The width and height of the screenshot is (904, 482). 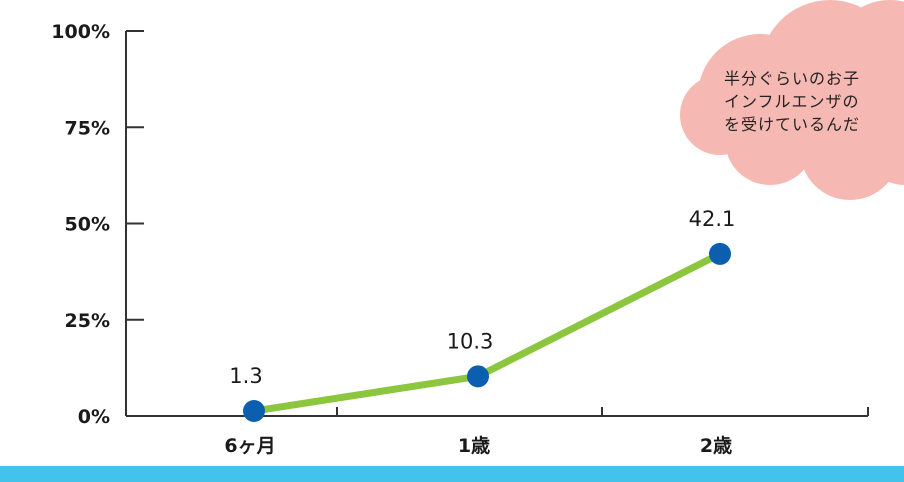 What do you see at coordinates (792, 124) in the screenshot?
I see `callout-line: を受けているんだ` at bounding box center [792, 124].